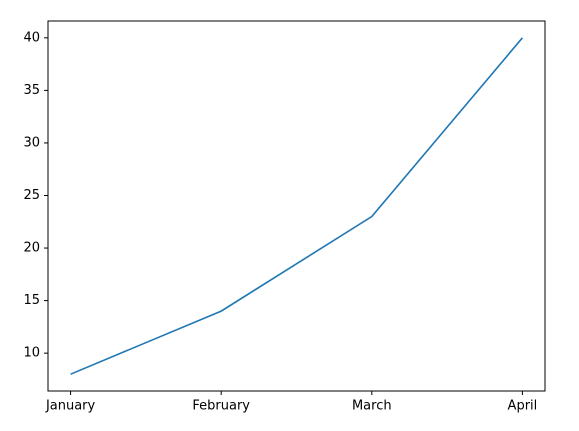 This screenshot has height=431, width=579. Describe the element at coordinates (31, 248) in the screenshot. I see `y-tick-label: 20` at that location.